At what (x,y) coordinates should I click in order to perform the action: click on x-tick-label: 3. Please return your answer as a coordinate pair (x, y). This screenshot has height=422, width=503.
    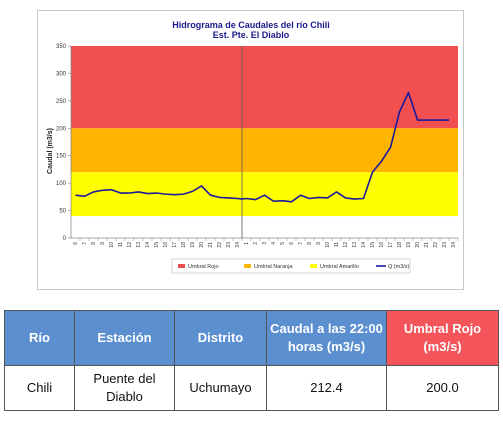
    Looking at the image, I should click on (265, 243).